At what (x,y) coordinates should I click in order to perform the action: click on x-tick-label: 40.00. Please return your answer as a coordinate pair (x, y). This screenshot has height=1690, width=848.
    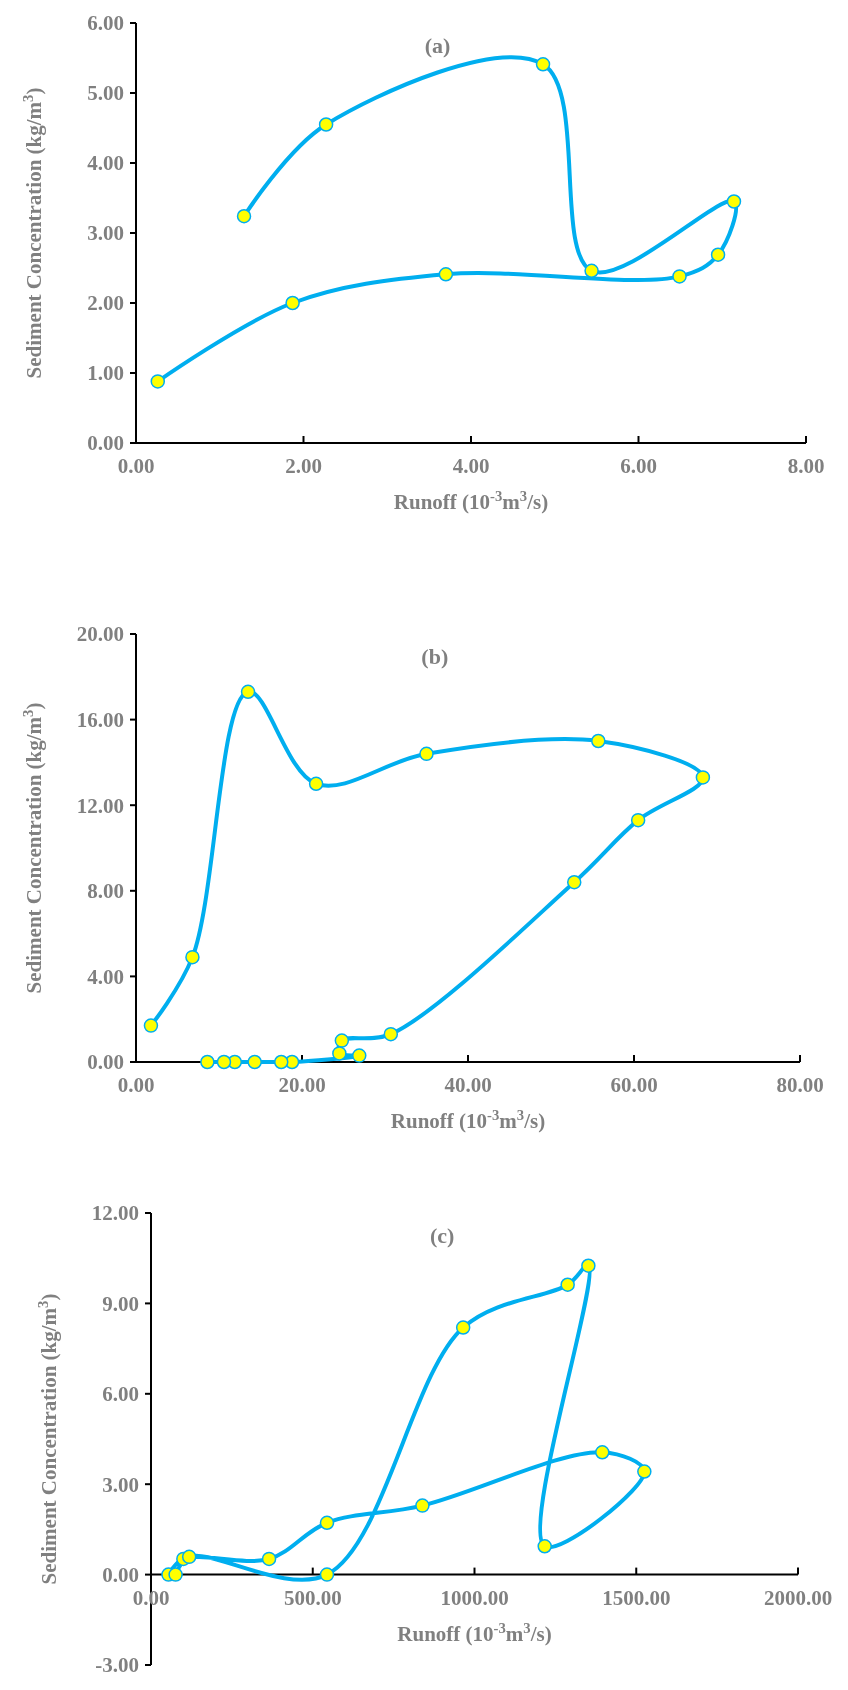
    Looking at the image, I should click on (468, 1085).